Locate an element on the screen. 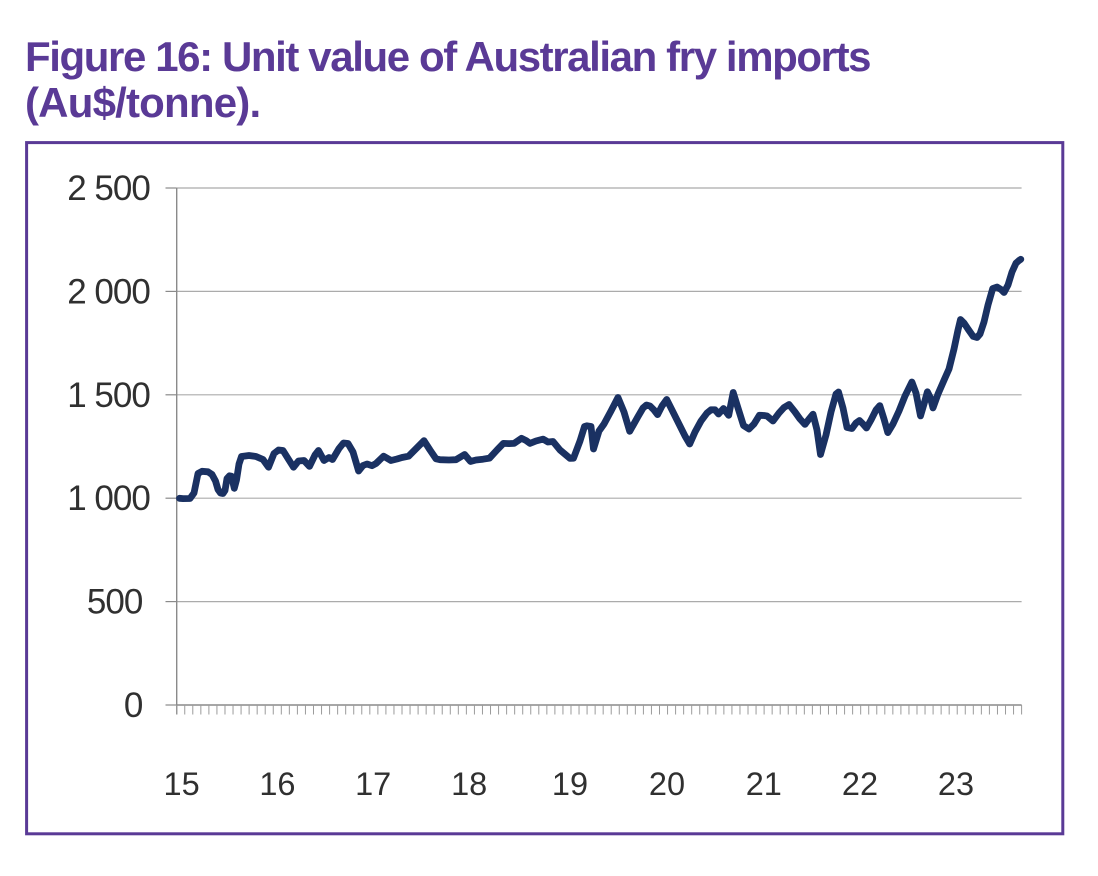 This screenshot has width=1098, height=876. svg-text: 22 is located at coordinates (860, 784).